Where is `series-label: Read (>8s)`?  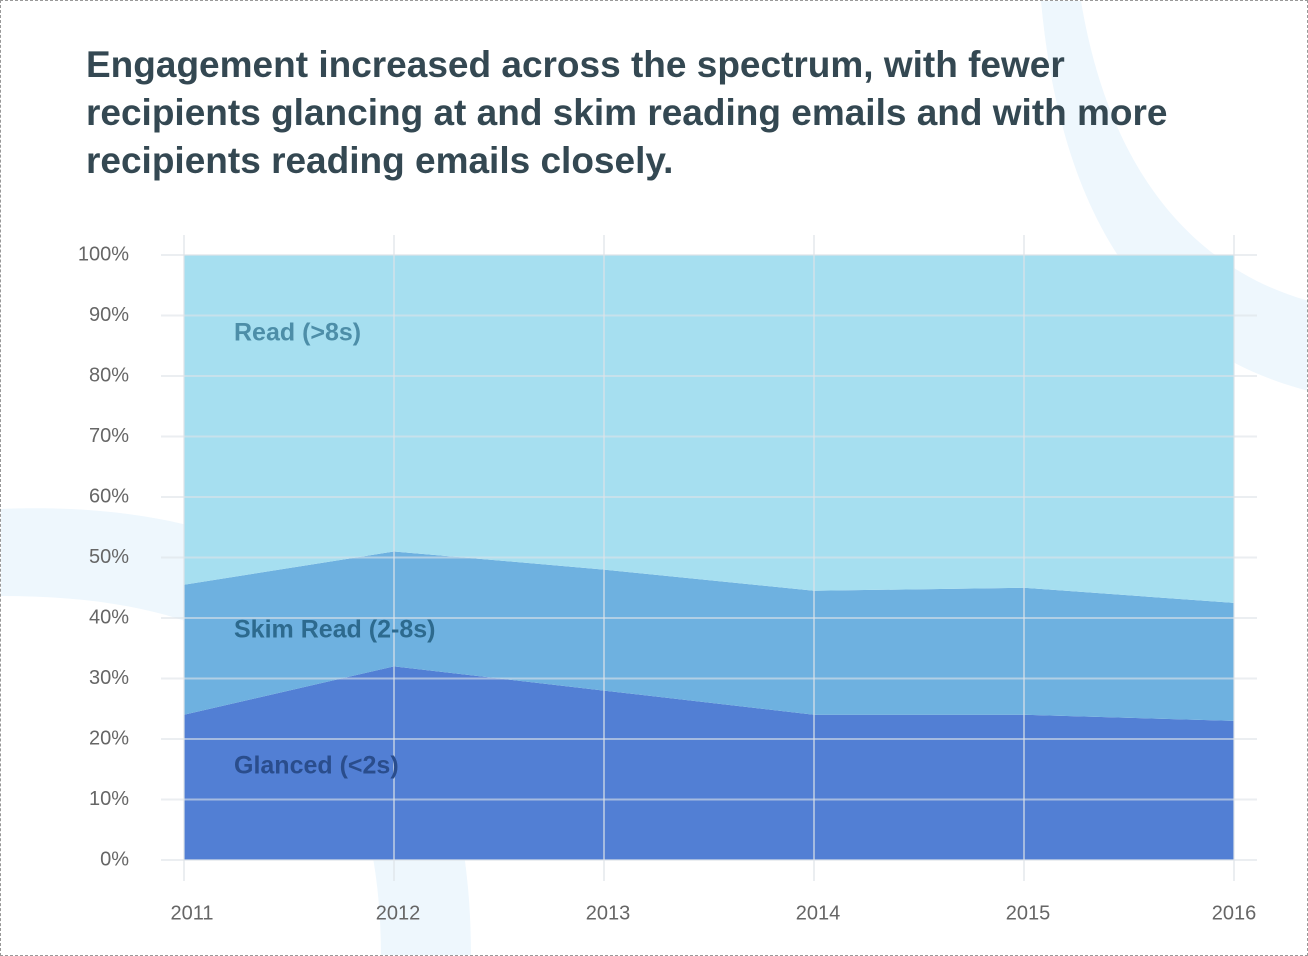 series-label: Read (>8s) is located at coordinates (297, 333).